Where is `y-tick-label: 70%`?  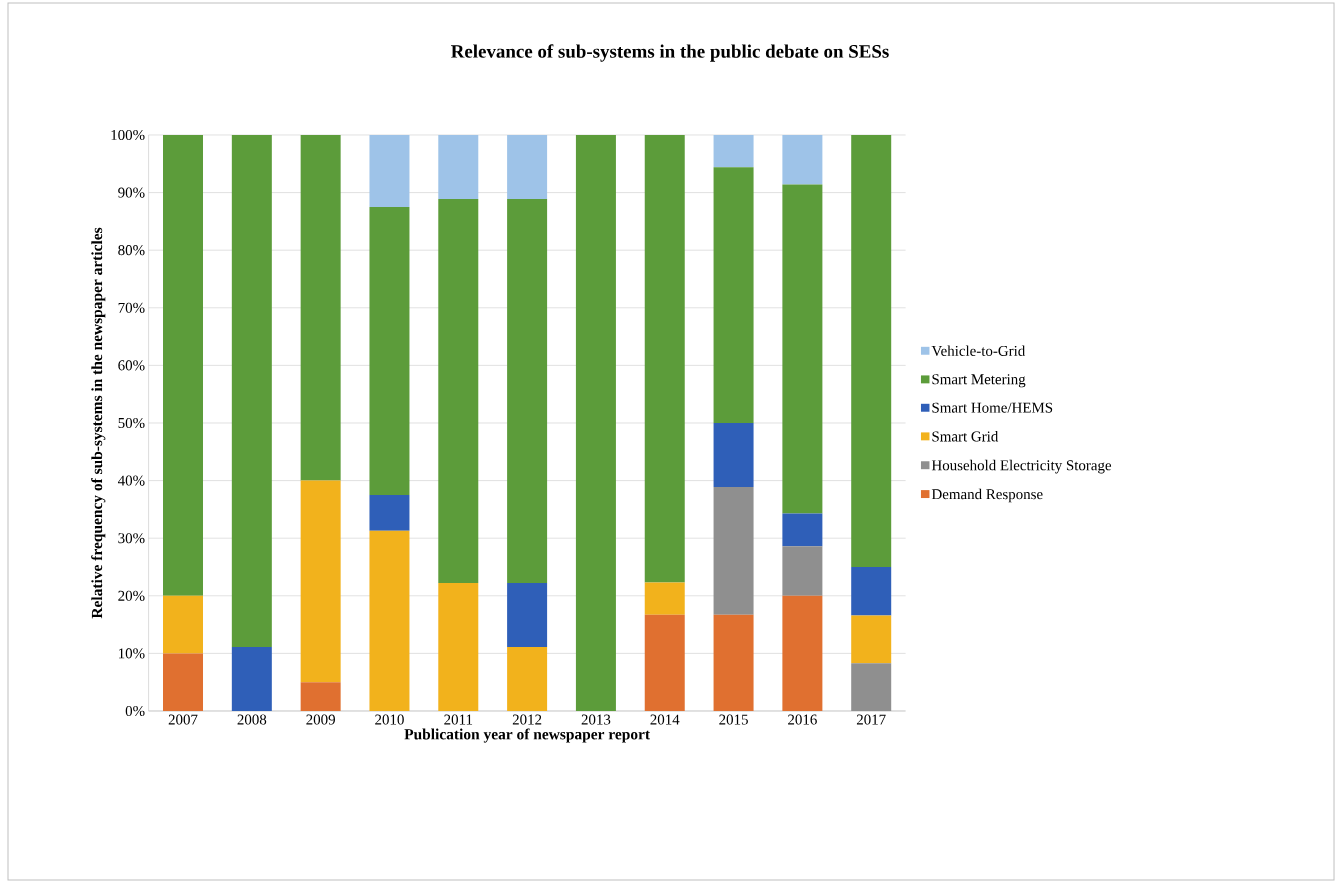 y-tick-label: 70% is located at coordinates (131, 307).